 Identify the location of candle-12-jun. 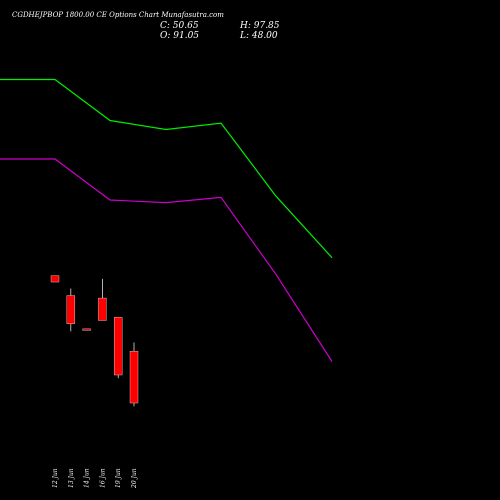
(55, 279).